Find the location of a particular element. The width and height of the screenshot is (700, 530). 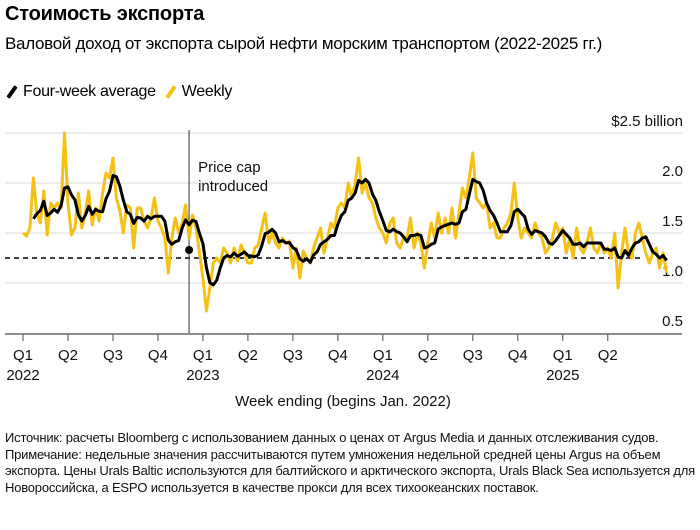

y-tick-label: $2.5 billion is located at coordinates (647, 121).